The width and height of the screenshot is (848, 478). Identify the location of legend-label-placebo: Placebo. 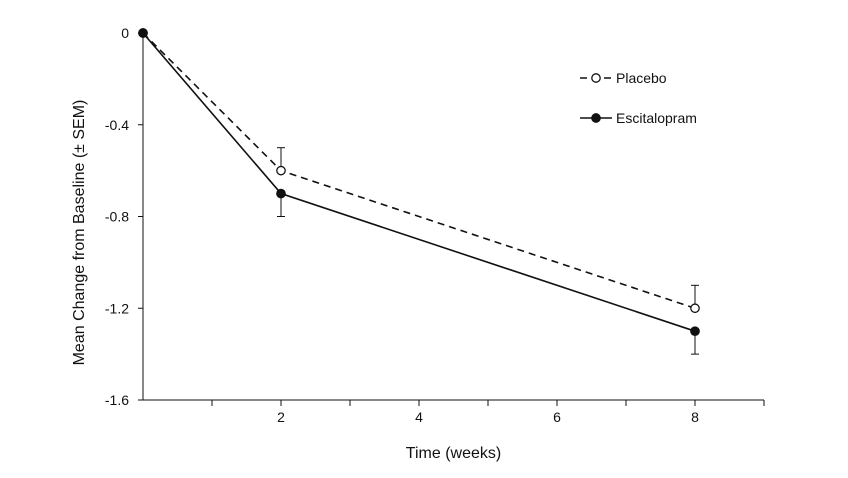
(641, 78).